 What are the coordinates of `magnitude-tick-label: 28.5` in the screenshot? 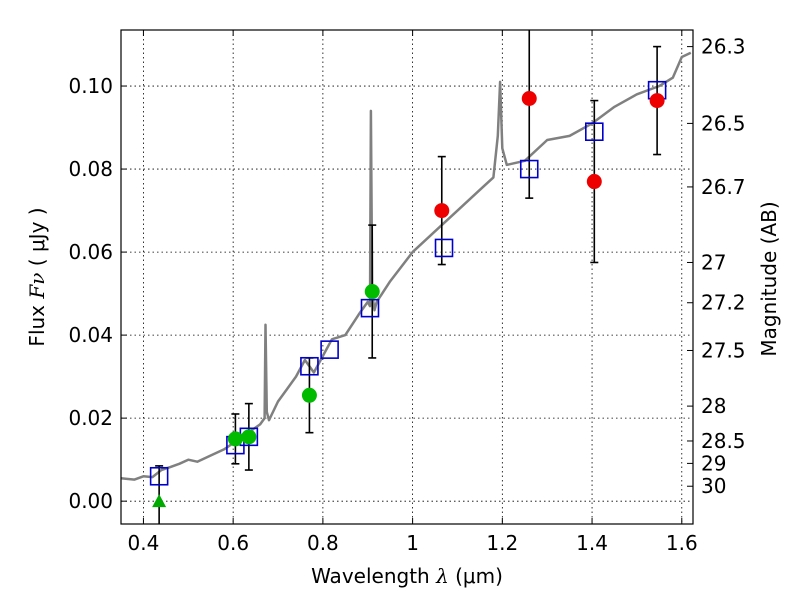 It's located at (723, 441).